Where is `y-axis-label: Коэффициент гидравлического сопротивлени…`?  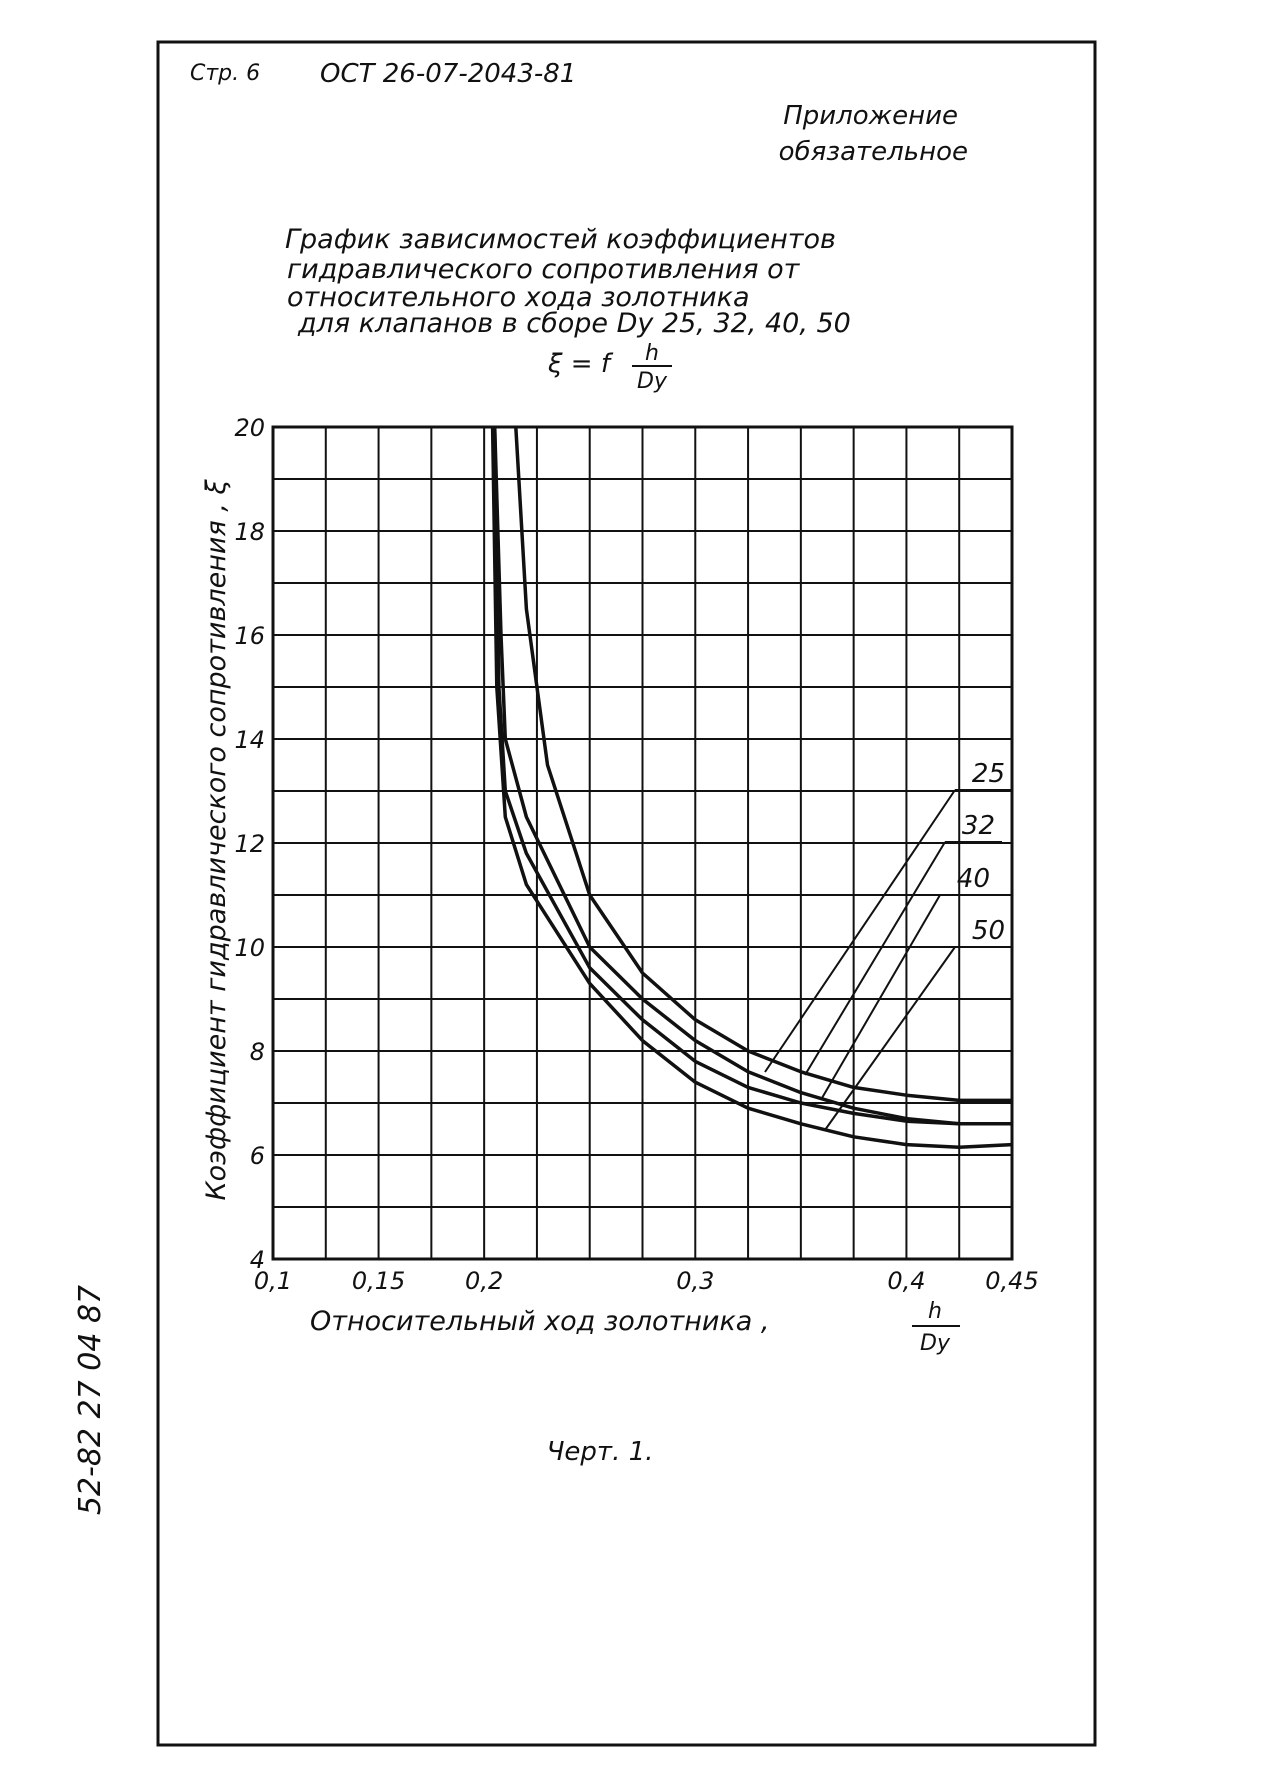
y-axis-label: Коэффициент гидравлического сопротивлени… is located at coordinates (216, 840).